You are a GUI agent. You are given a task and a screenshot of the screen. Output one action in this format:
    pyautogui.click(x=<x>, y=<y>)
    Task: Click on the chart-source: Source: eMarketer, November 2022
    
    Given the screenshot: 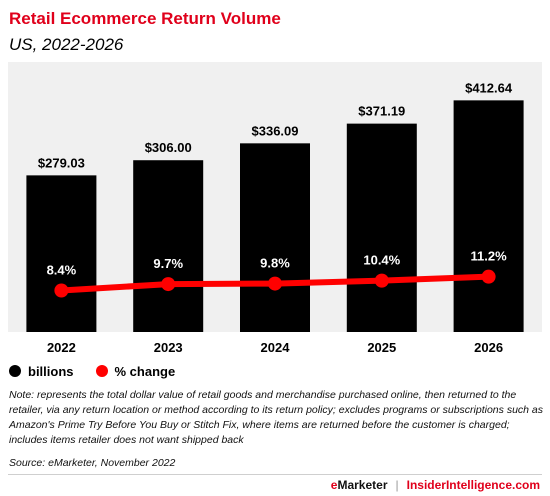 What is the action you would take?
    pyautogui.click(x=92, y=463)
    